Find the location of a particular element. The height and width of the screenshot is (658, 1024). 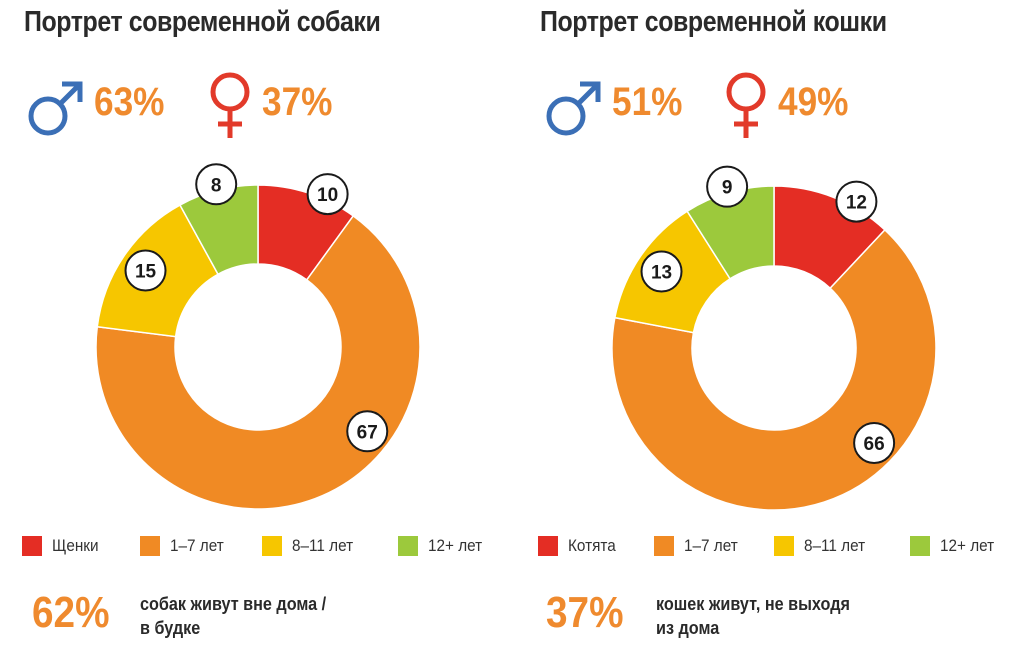

male-stat: 63% is located at coordinates (104, 106).